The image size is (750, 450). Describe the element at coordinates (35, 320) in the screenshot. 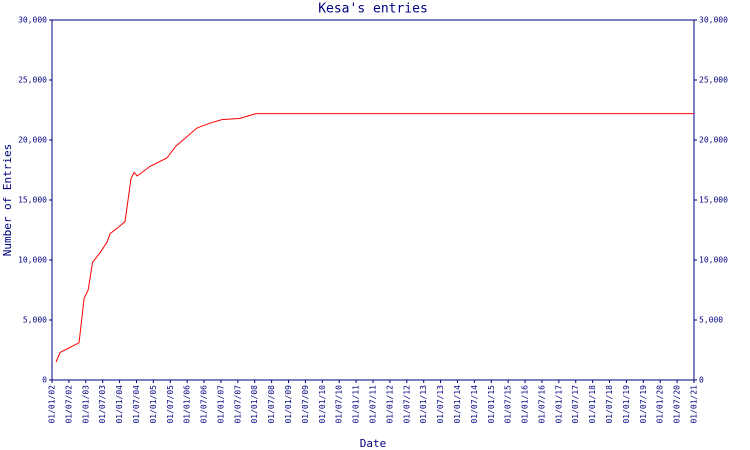

I see `y-tick-label: 5,000` at that location.